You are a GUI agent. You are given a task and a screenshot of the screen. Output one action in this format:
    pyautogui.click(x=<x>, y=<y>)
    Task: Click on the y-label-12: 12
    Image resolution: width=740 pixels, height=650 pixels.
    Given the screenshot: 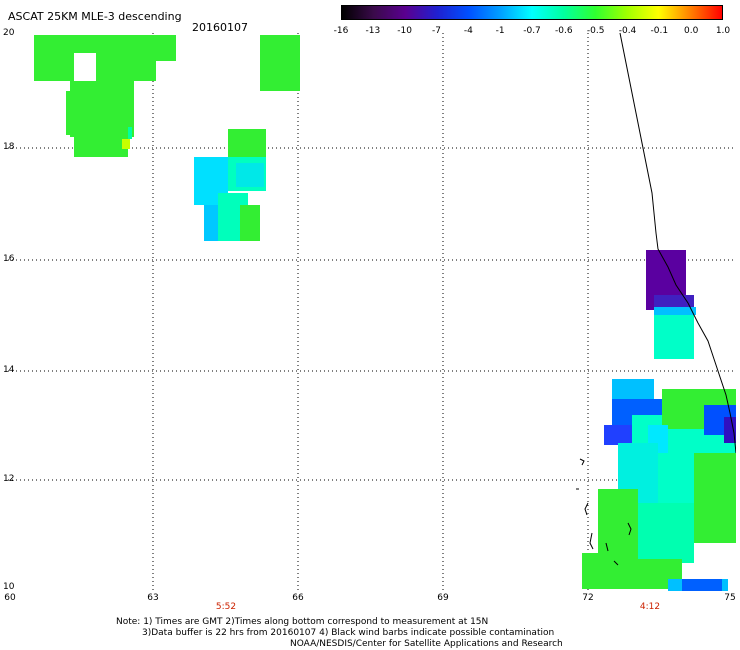 What is the action you would take?
    pyautogui.click(x=9, y=479)
    